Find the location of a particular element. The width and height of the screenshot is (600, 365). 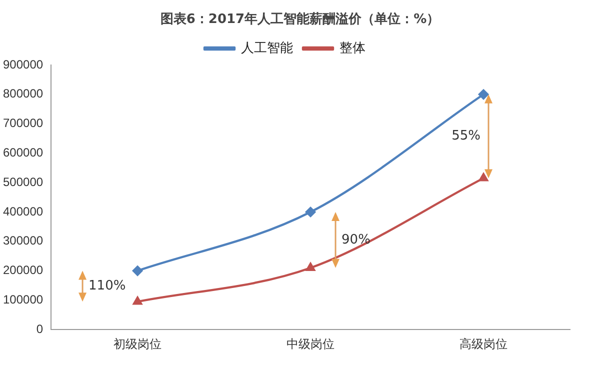

x-tick-label: 初级岗位 is located at coordinates (138, 344).